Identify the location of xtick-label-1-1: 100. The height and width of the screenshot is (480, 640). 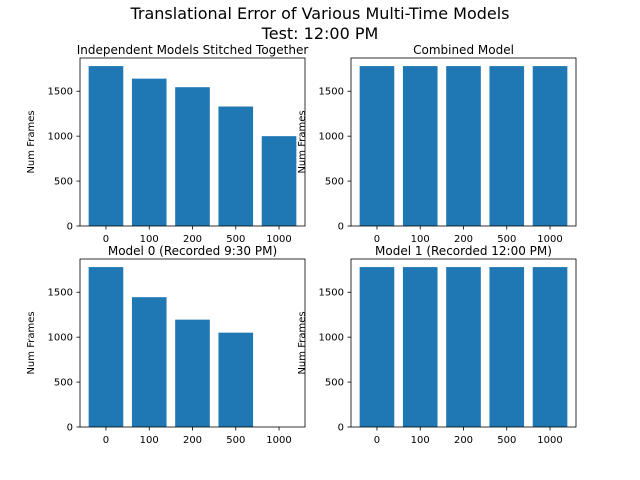
(420, 239).